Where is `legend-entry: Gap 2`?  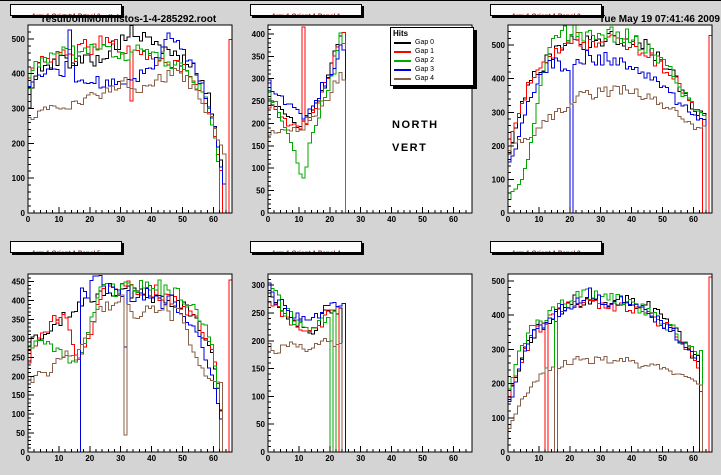 legend-entry: Gap 2 is located at coordinates (432, 60).